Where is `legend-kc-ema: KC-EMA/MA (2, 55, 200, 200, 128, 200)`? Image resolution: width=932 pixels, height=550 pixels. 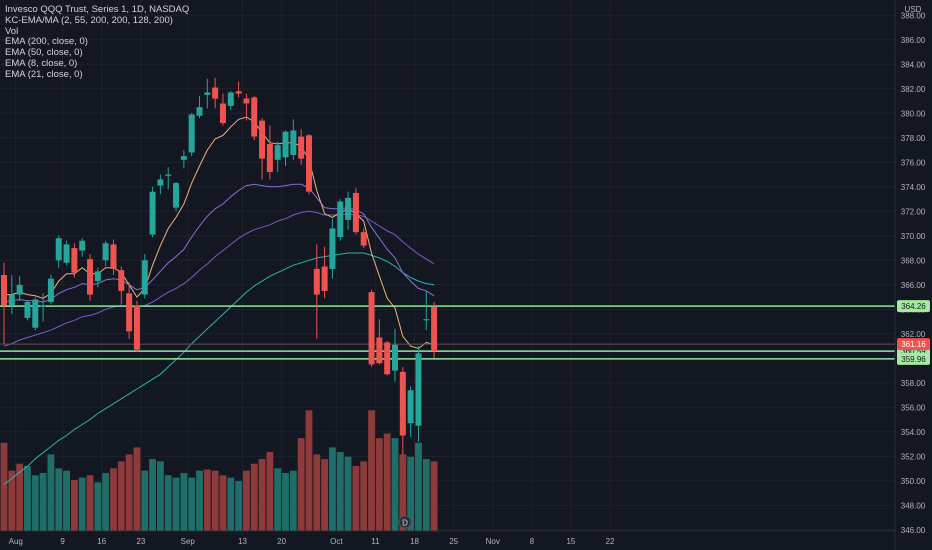 legend-kc-ema: KC-EMA/MA (2, 55, 200, 200, 128, 200) is located at coordinates (89, 20).